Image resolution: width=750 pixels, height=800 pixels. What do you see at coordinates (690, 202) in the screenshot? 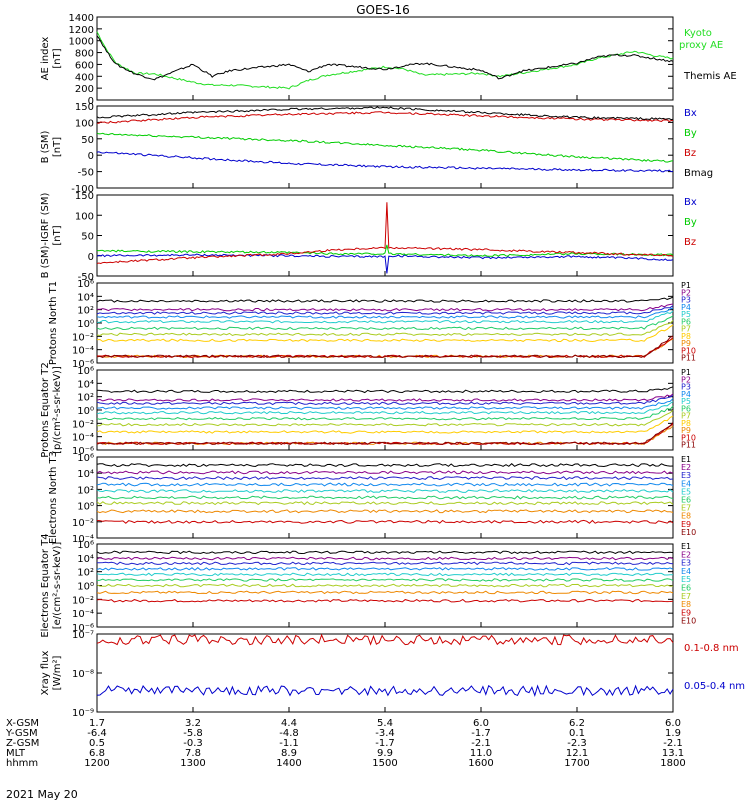
I see `legend-label-bx: Bx` at bounding box center [690, 202].